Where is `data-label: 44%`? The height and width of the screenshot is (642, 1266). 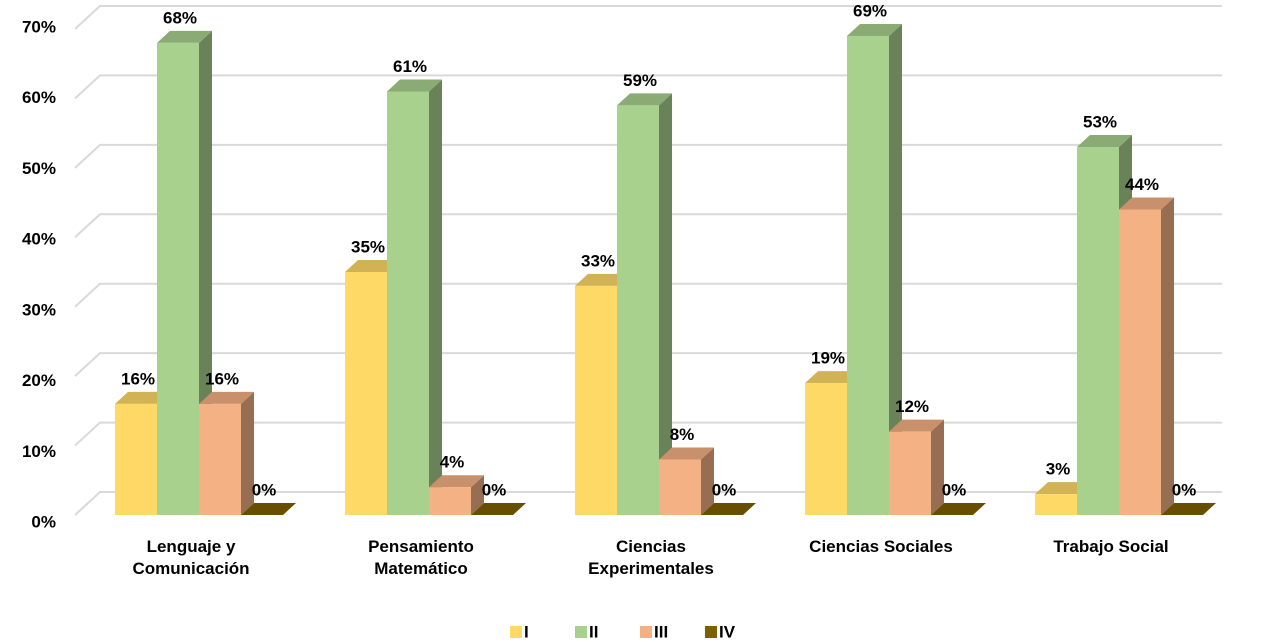
data-label: 44% is located at coordinates (1142, 184).